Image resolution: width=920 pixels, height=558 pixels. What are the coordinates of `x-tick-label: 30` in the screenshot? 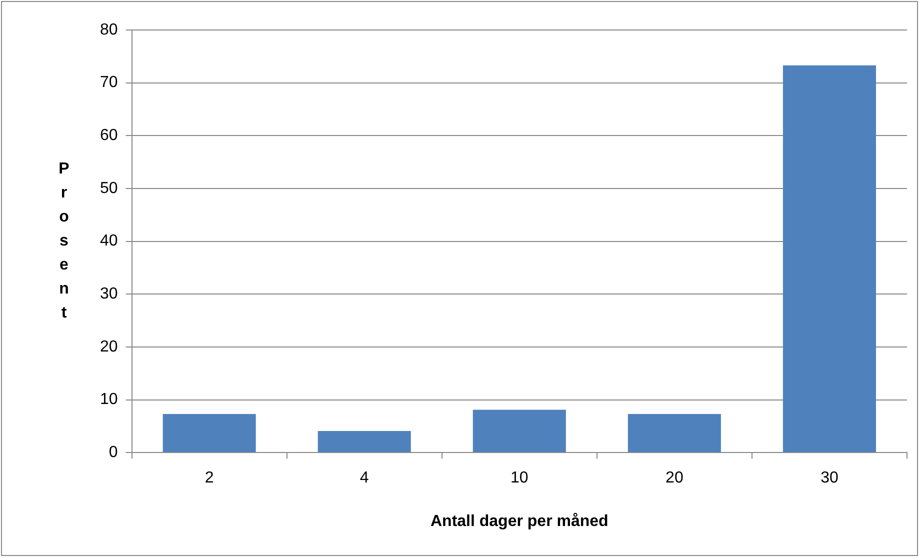 It's located at (829, 478).